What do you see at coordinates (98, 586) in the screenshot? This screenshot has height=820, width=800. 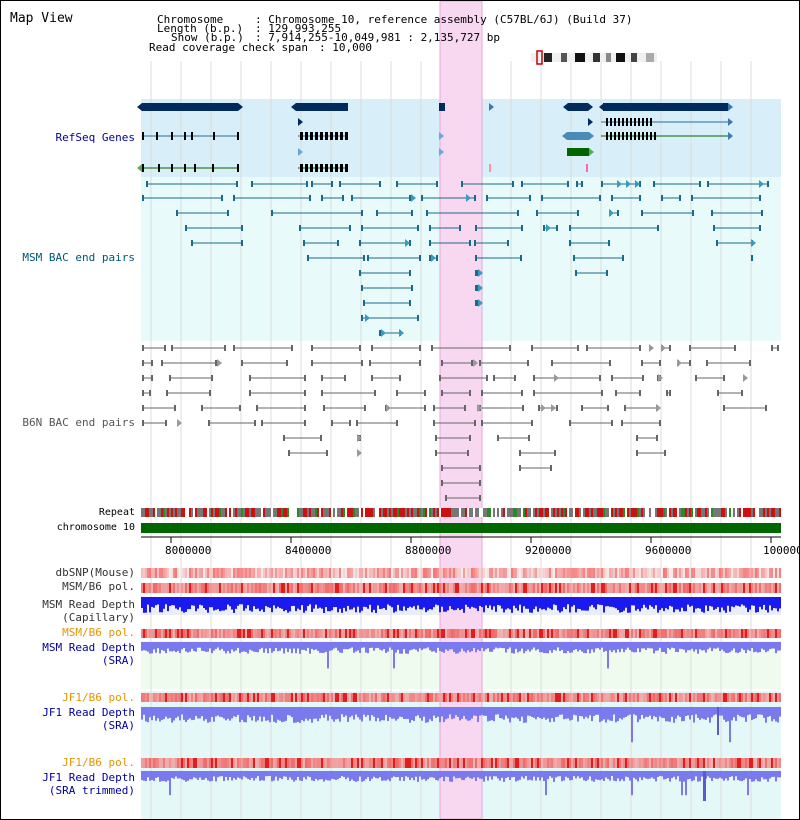 I see `msm-b6-pol-track-label: MSM/B6 pol.` at bounding box center [98, 586].